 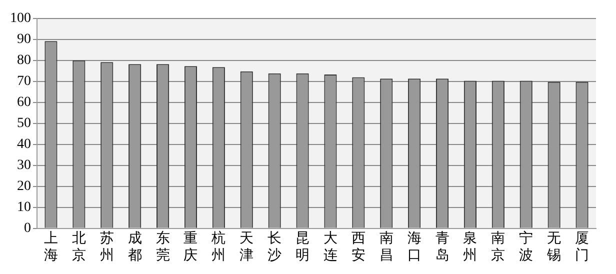 I want to click on x-tick-label: 天津, so click(x=247, y=247).